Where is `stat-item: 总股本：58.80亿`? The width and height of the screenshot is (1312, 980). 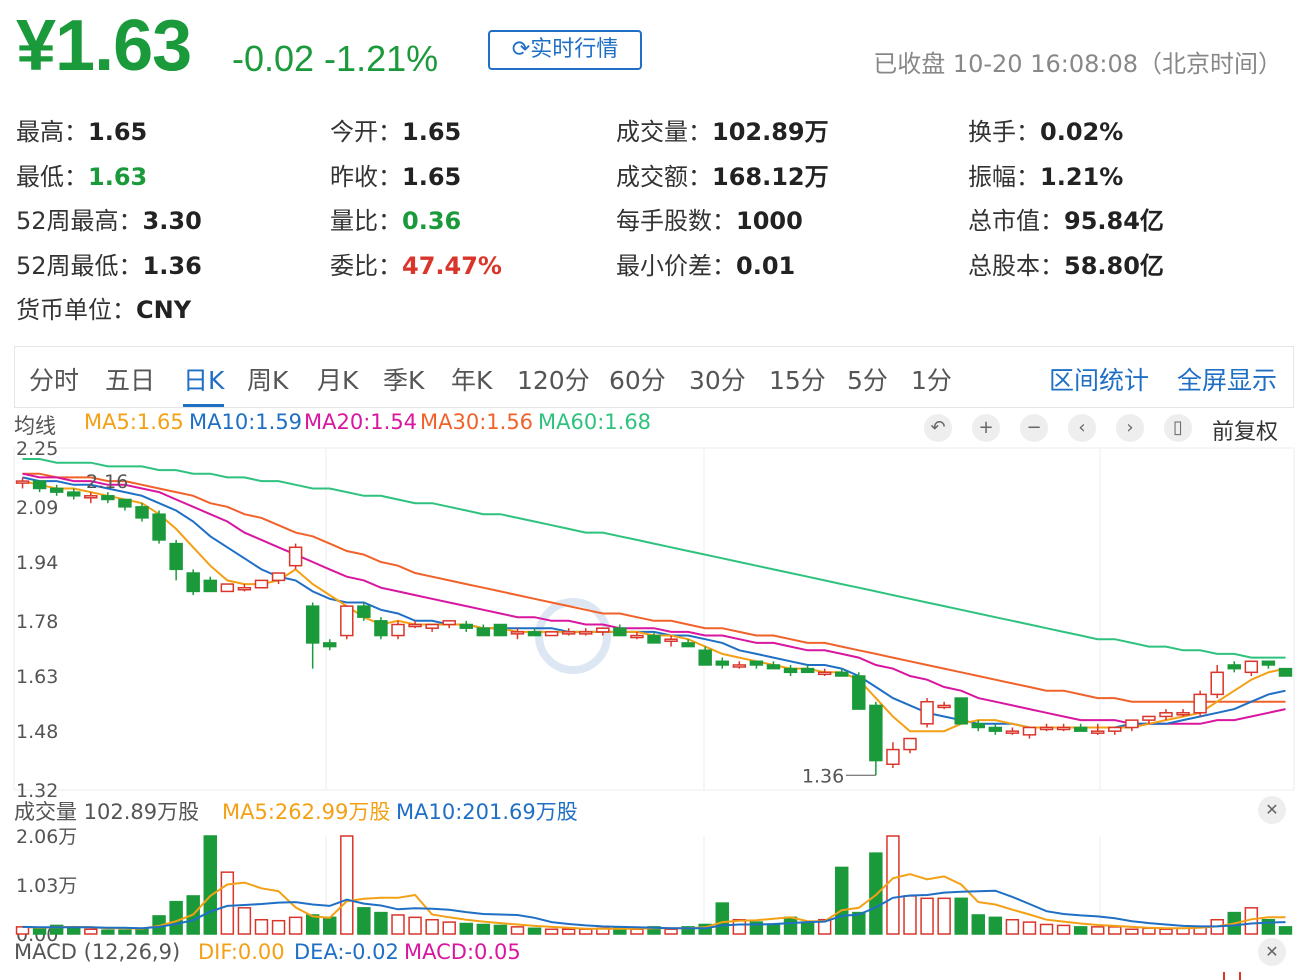 stat-item: 总股本：58.80亿 is located at coordinates (1066, 263).